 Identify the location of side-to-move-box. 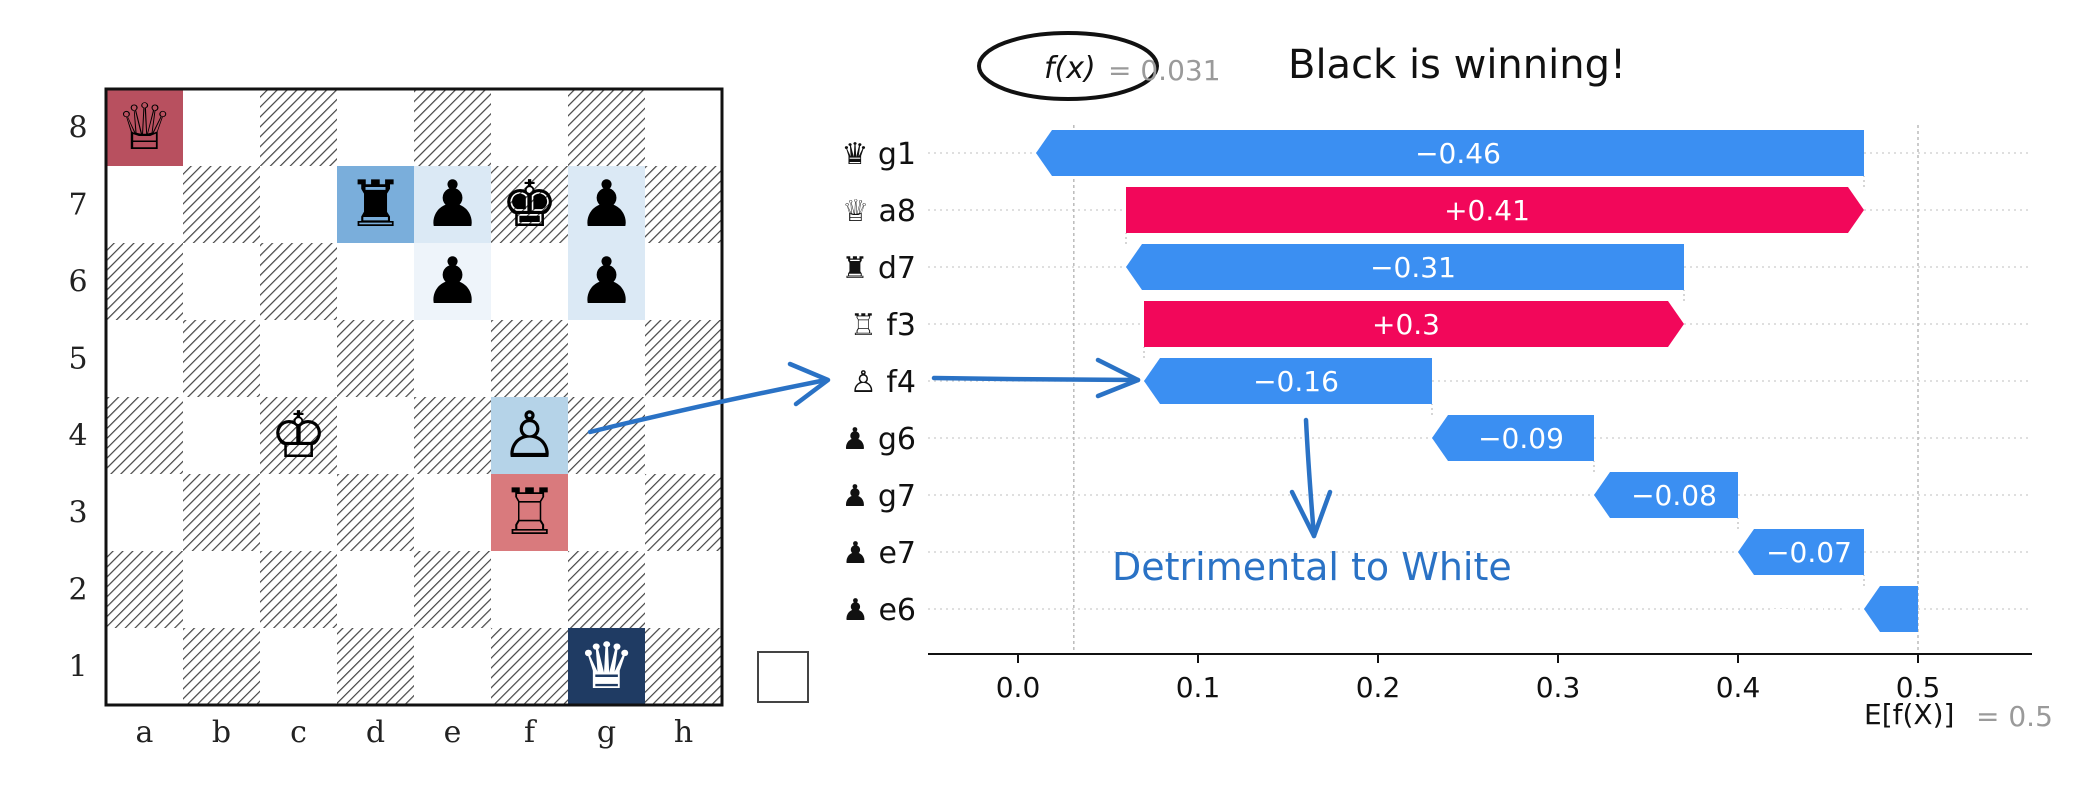
(783, 677).